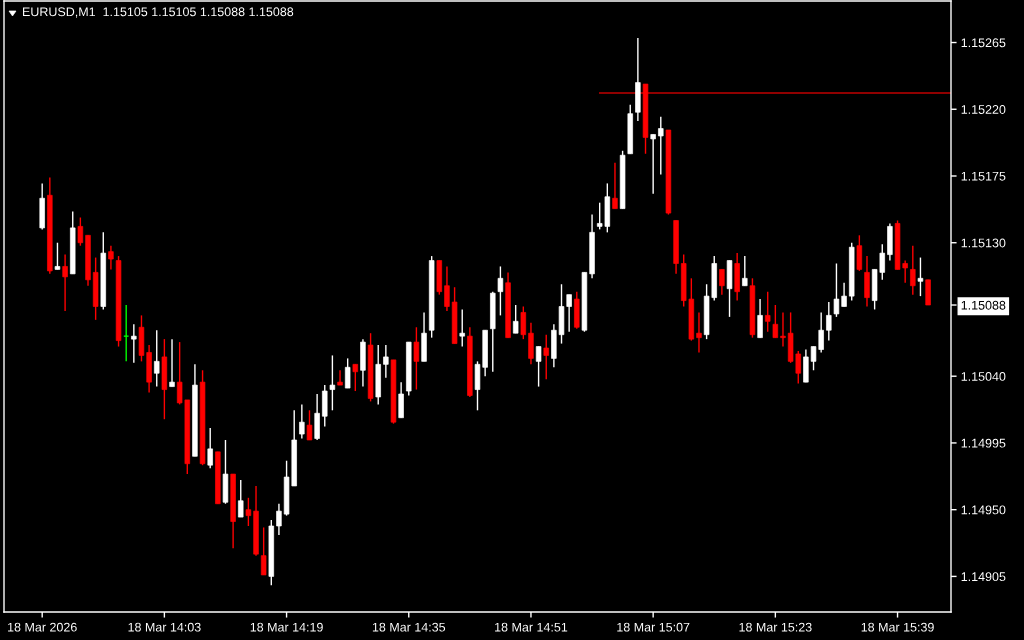  What do you see at coordinates (983, 109) in the screenshot?
I see `y-tick-label: 1.15220` at bounding box center [983, 109].